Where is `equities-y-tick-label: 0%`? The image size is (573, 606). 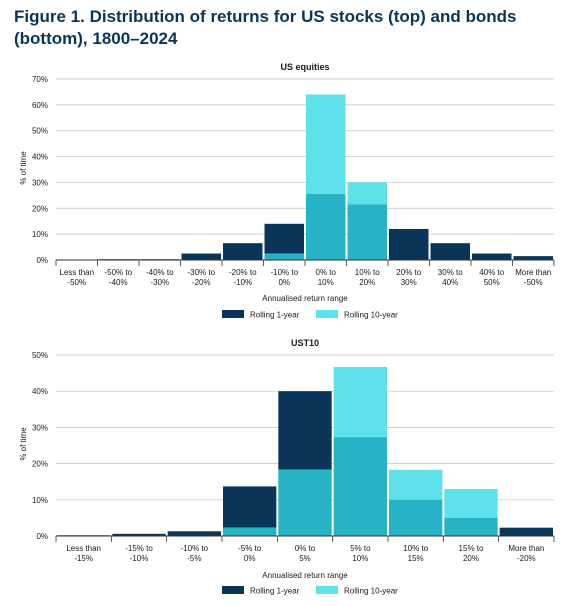
equities-y-tick-label: 0% is located at coordinates (42, 260).